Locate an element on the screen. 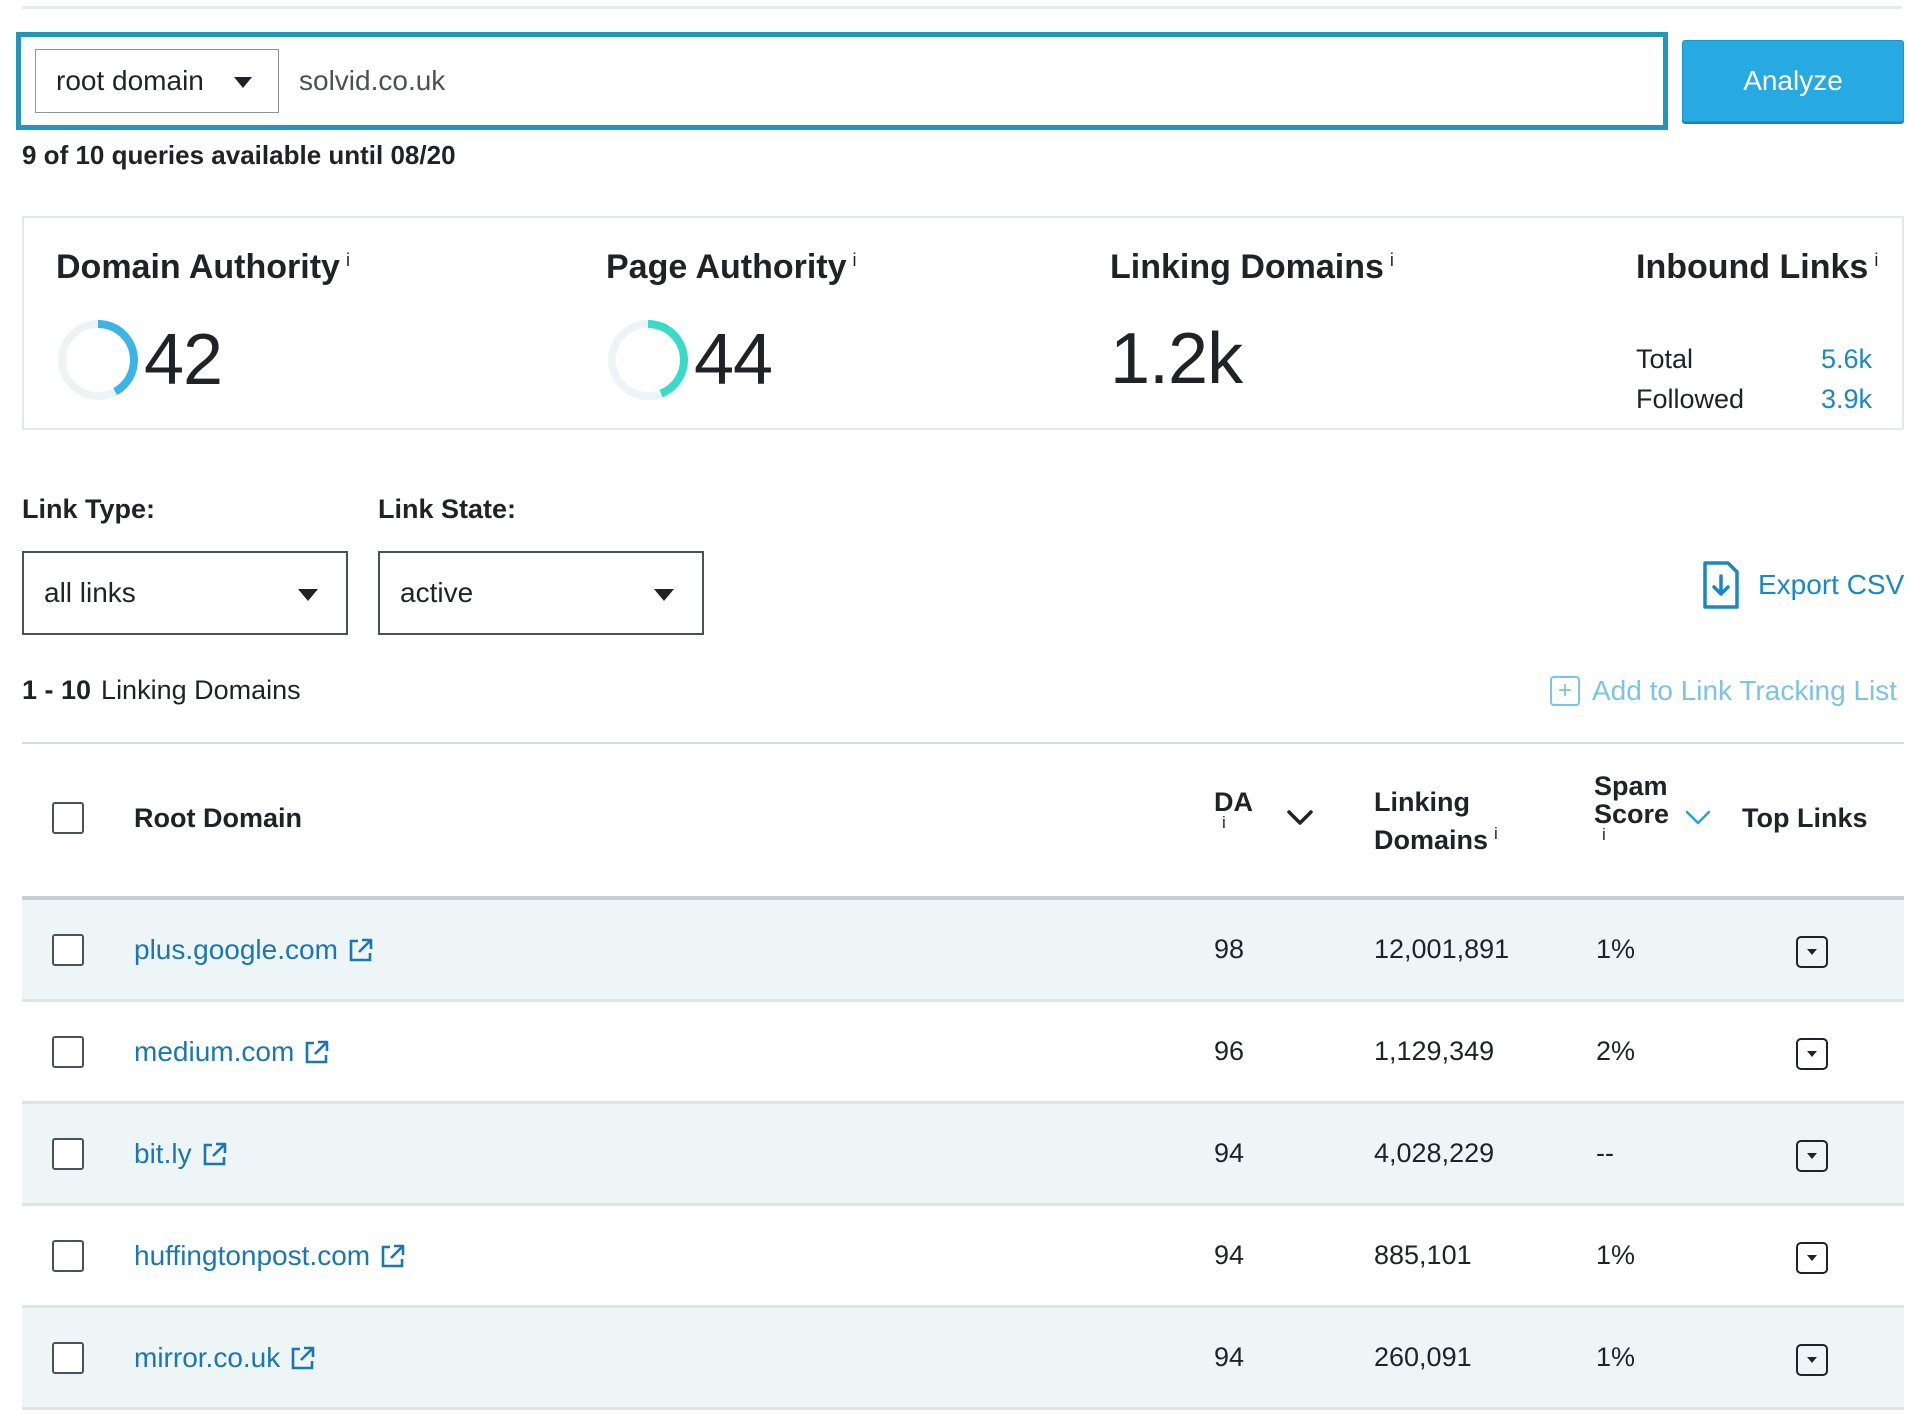 The height and width of the screenshot is (1414, 1914). linking-domains-value: 12,001,891 is located at coordinates (1442, 949).